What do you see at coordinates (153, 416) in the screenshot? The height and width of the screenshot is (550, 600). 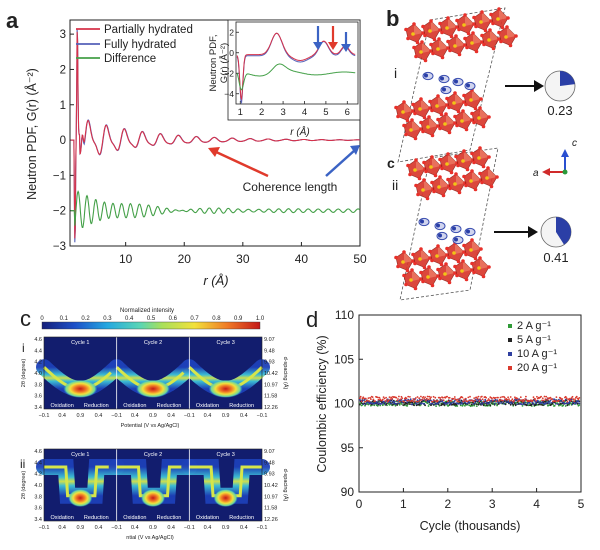 I see `x-tick-label: 0.9` at bounding box center [153, 416].